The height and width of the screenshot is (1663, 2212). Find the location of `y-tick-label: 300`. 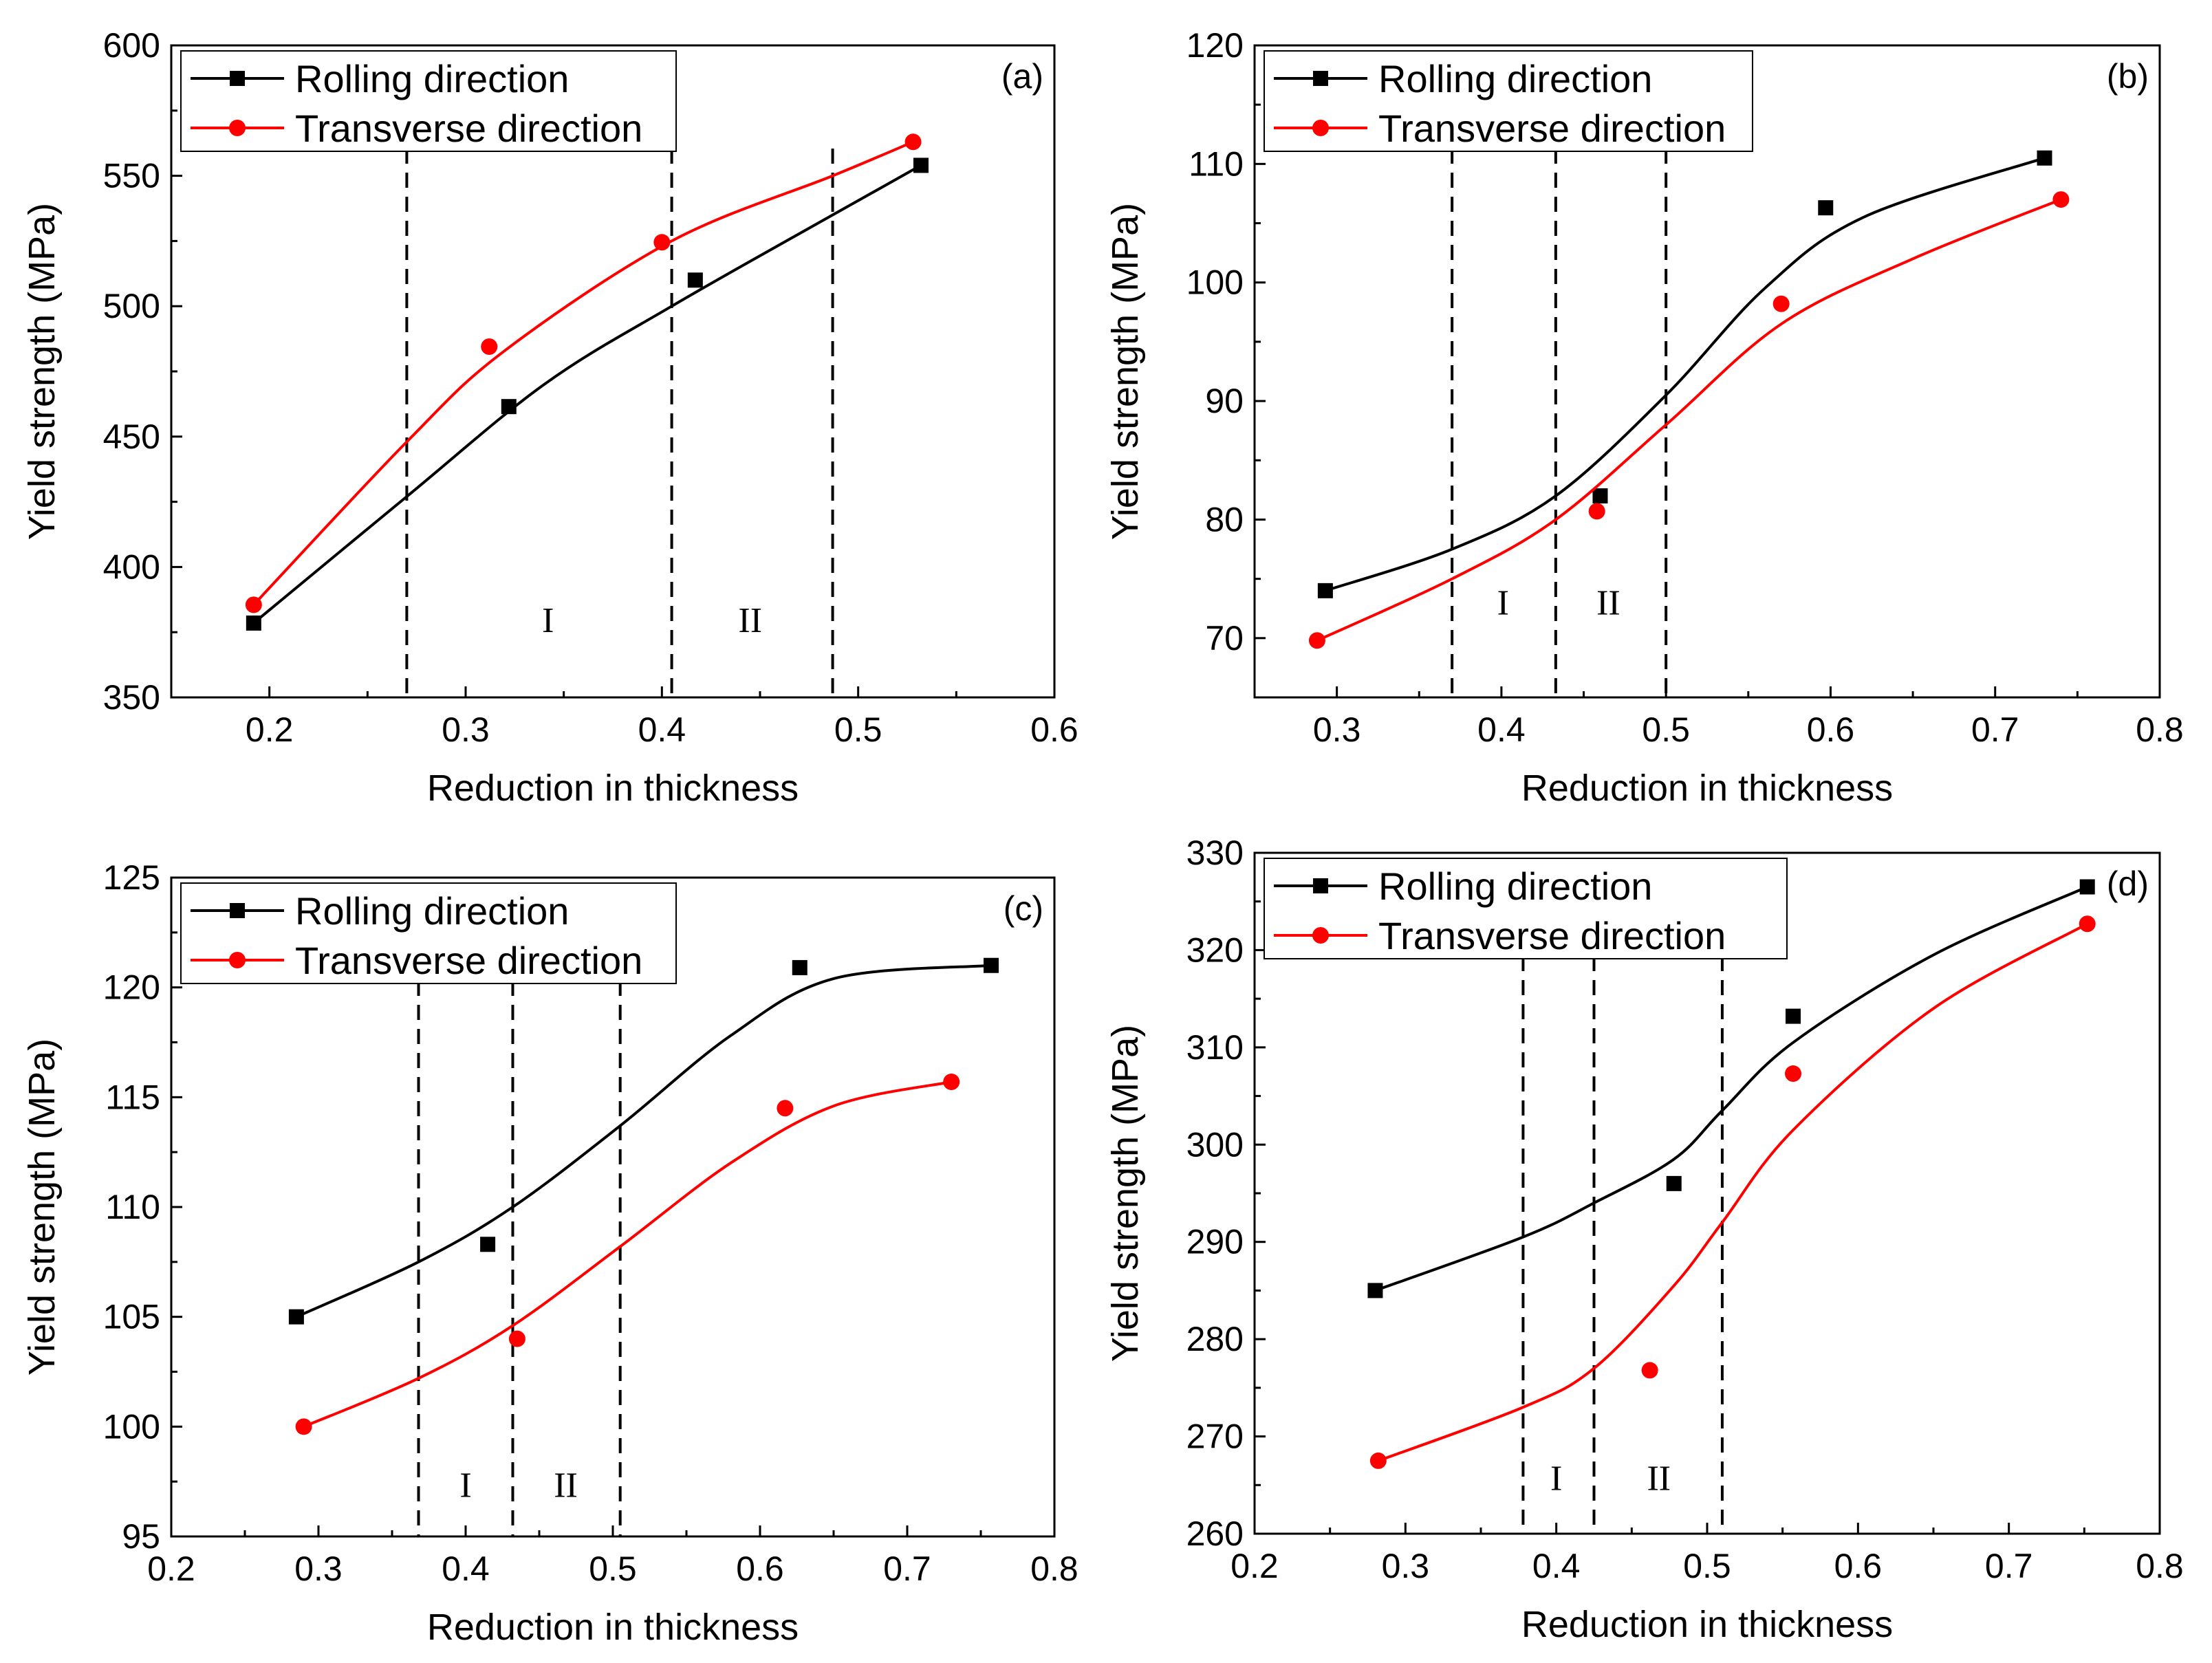

y-tick-label: 300 is located at coordinates (1215, 1144).